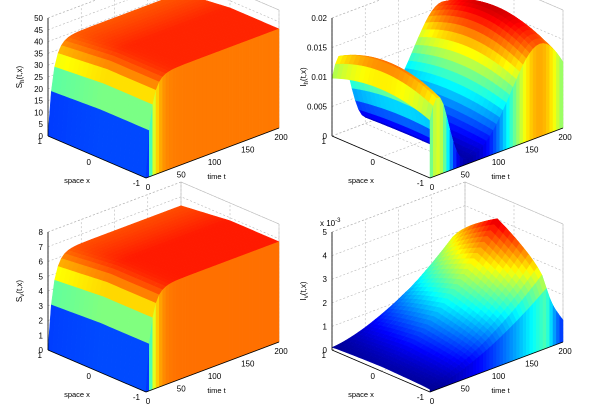 Image resolution: width=616 pixels, height=420 pixels. I want to click on z-exponent-label: x 10-3, so click(330, 223).